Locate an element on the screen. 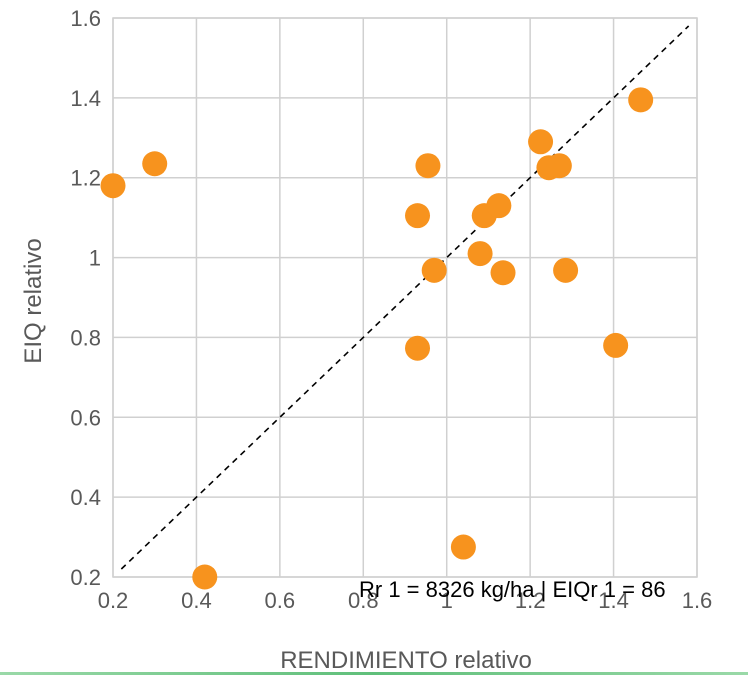 The width and height of the screenshot is (748, 677). y-tick-label: 1.4 is located at coordinates (85, 98).